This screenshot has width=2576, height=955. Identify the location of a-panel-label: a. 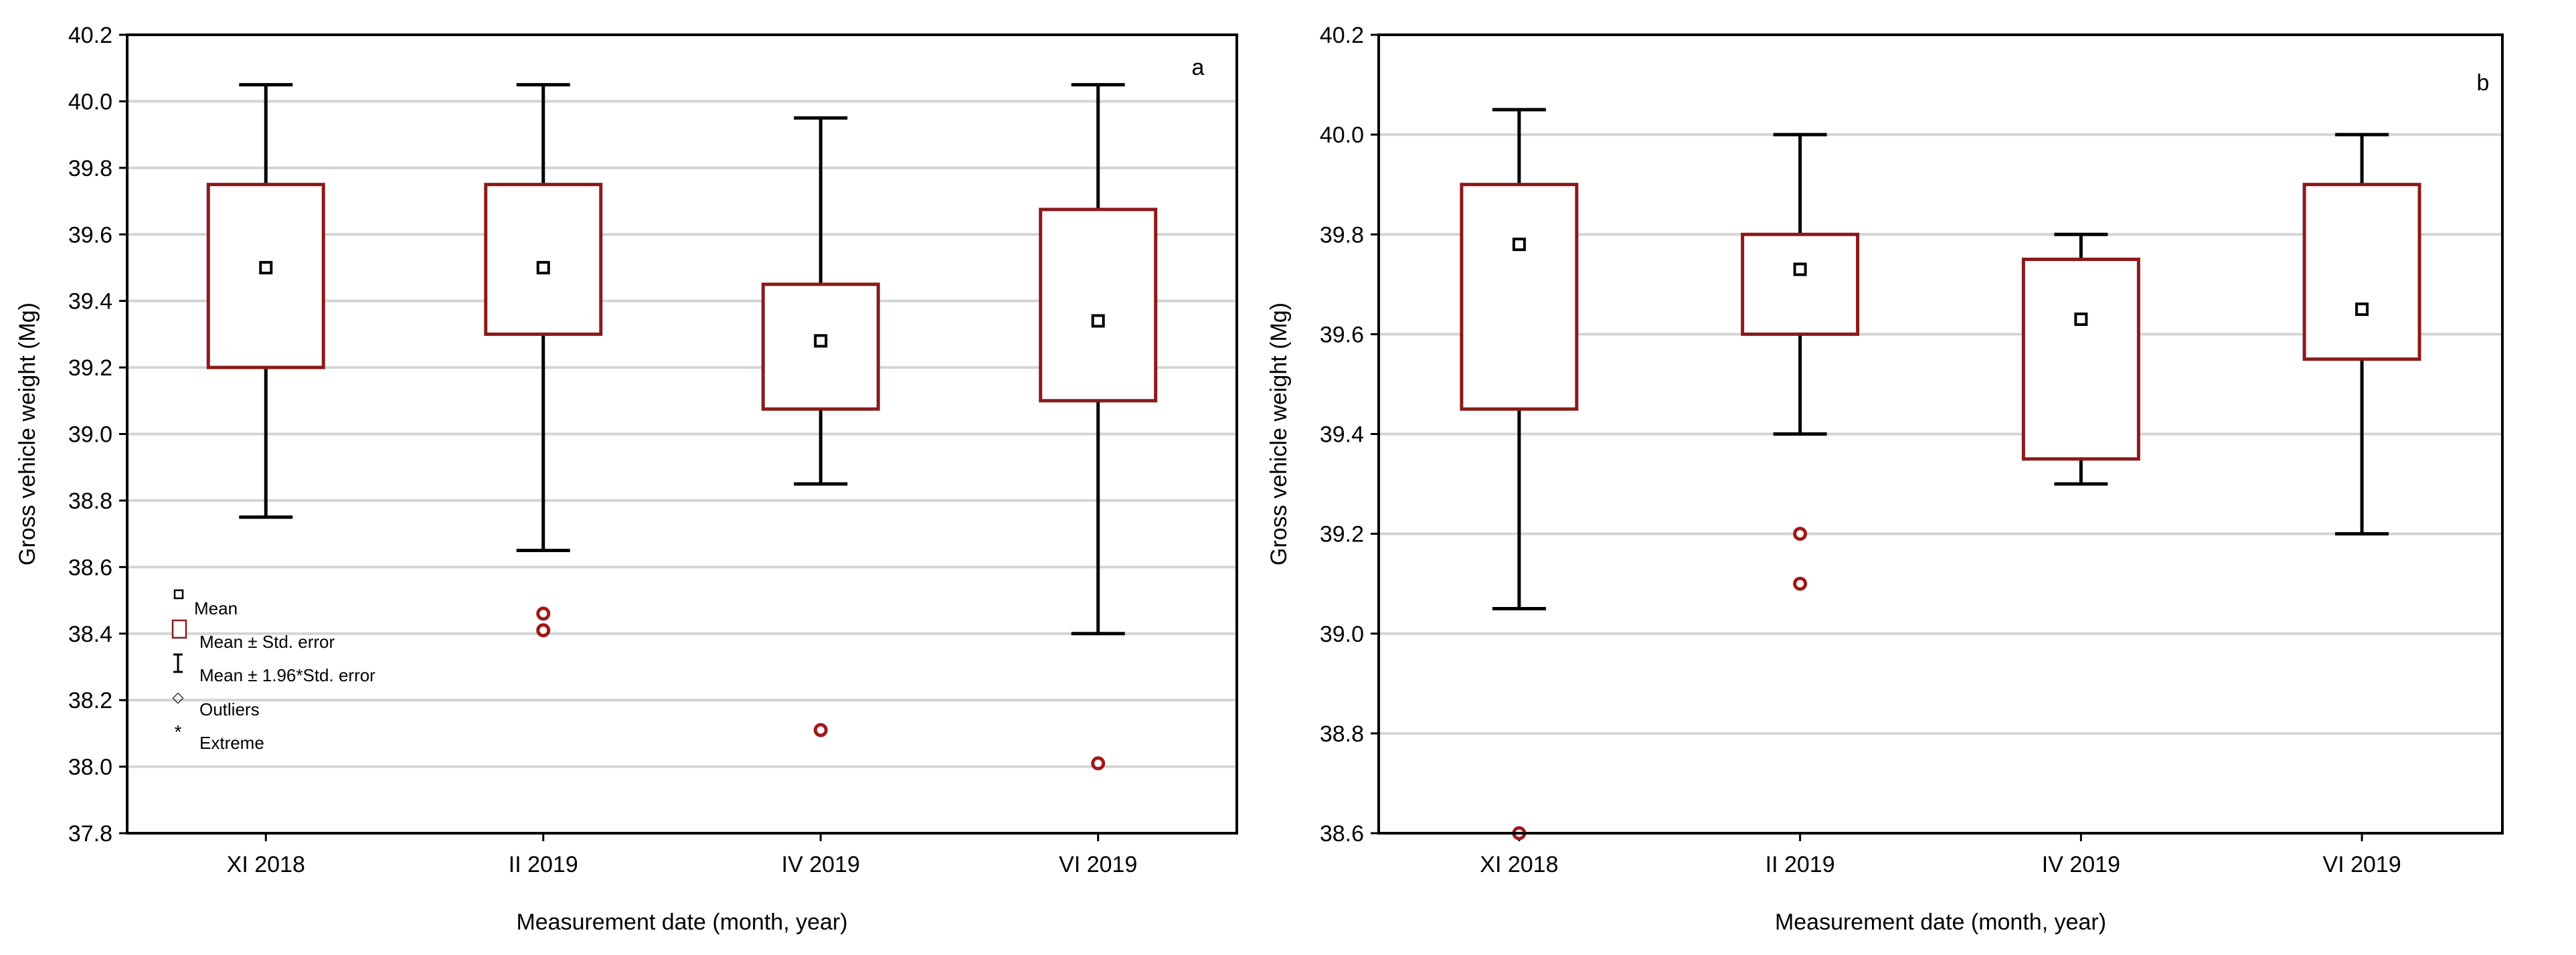
(1198, 67).